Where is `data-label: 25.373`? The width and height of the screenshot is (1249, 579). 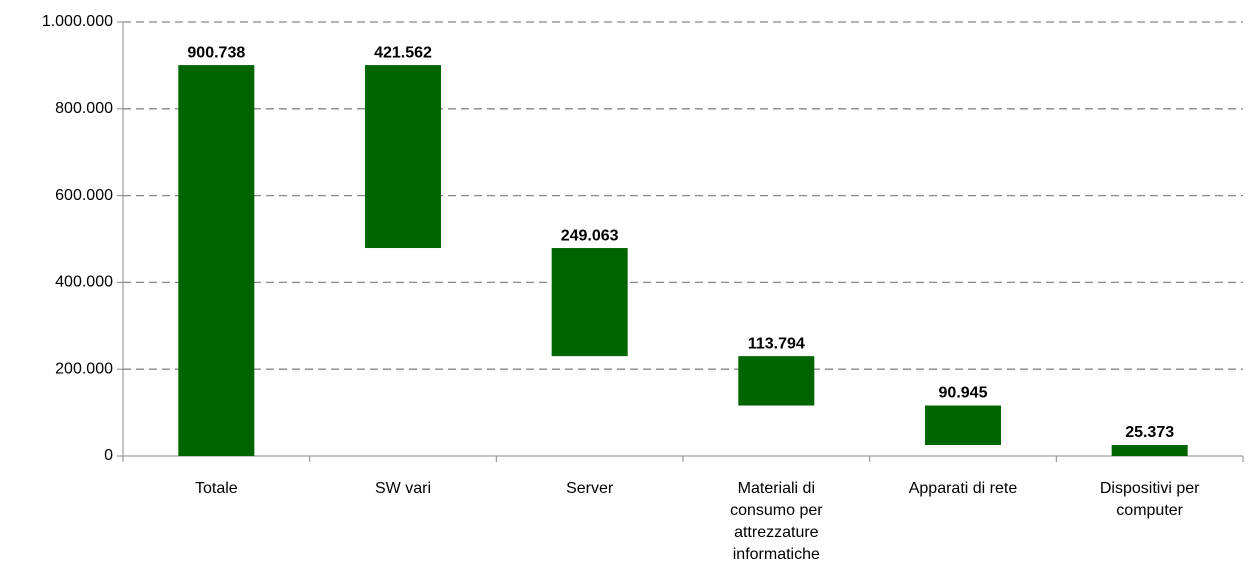 data-label: 25.373 is located at coordinates (1149, 432).